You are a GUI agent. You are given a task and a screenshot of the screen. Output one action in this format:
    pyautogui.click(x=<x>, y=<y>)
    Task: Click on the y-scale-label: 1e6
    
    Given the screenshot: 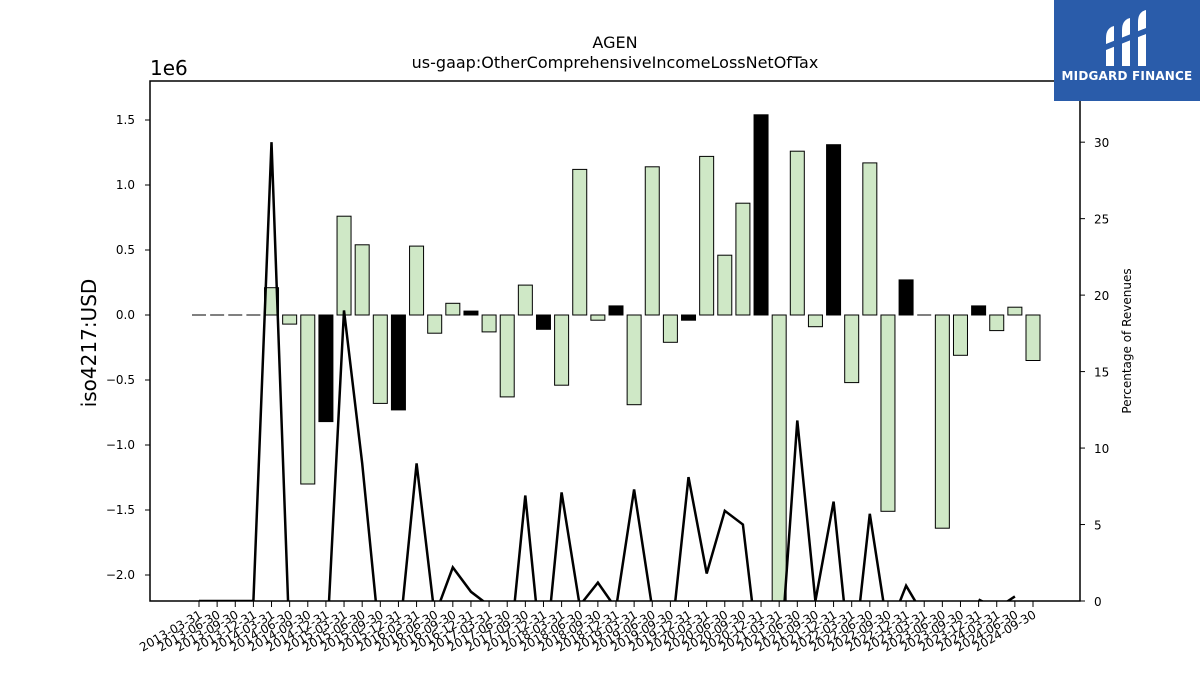 What is the action you would take?
    pyautogui.click(x=169, y=68)
    